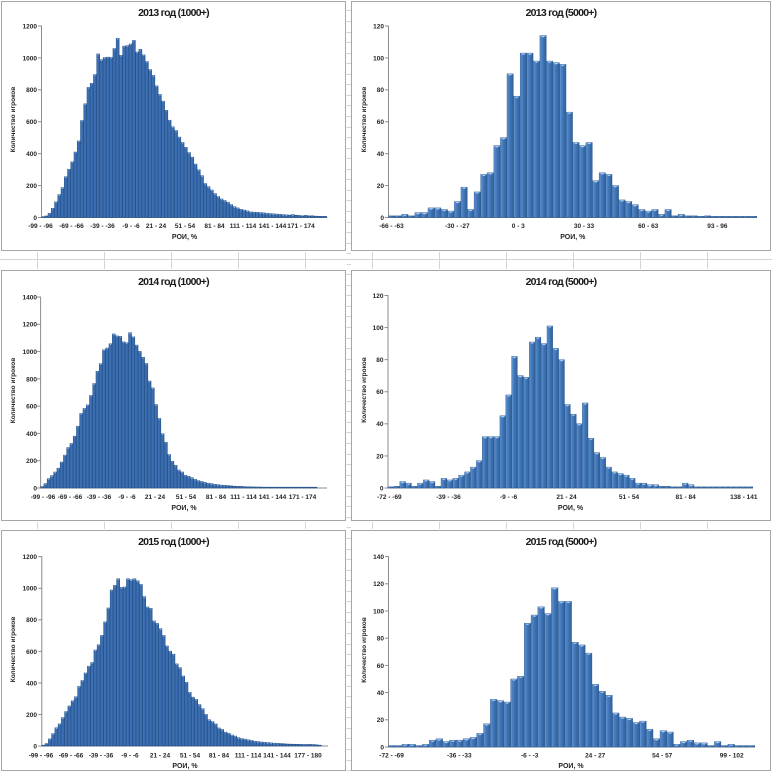 This screenshot has width=772, height=773. Describe the element at coordinates (732, 755) in the screenshot. I see `svg-text: 99 - 102` at that location.